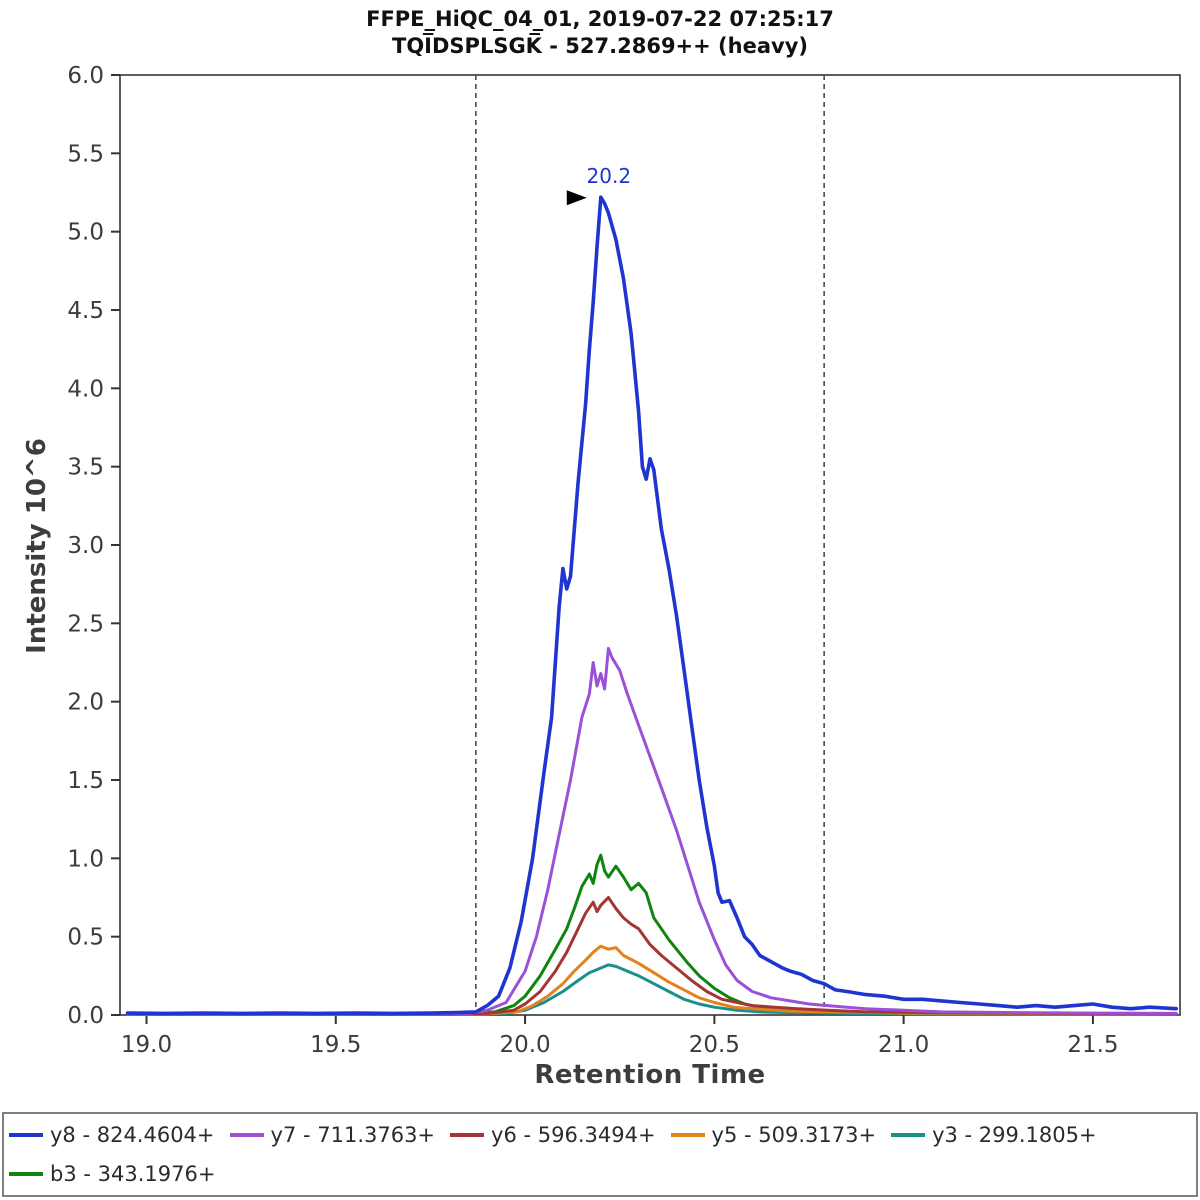 Image resolution: width=1200 pixels, height=1200 pixels. Describe the element at coordinates (1092, 1045) in the screenshot. I see `x-tick-label: 21.5` at that location.